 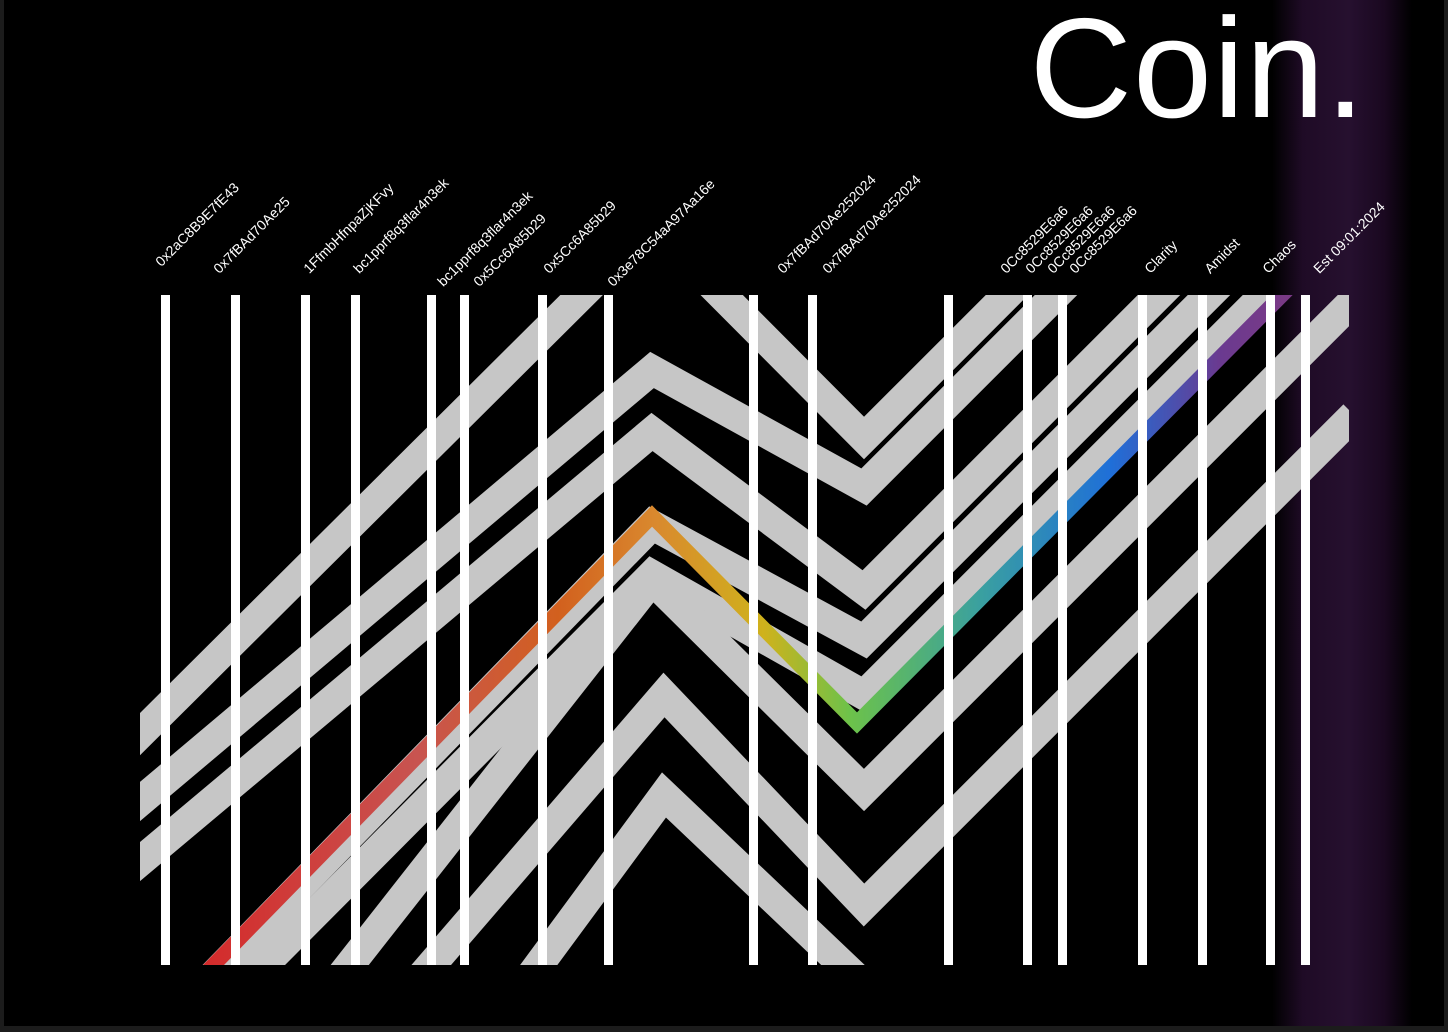 I want to click on title: Coin., so click(x=1197, y=74).